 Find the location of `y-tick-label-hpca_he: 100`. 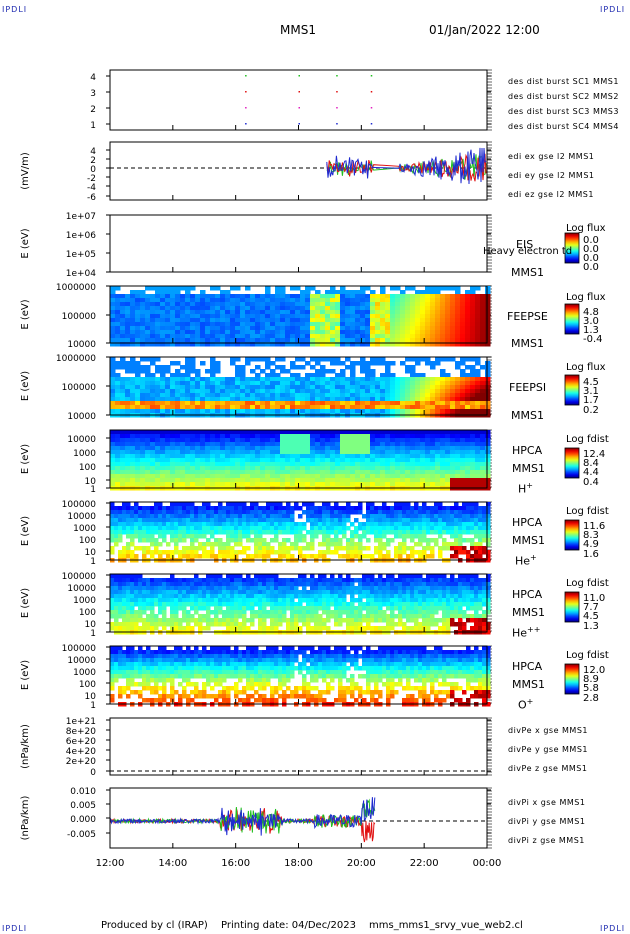

y-tick-label-hpca_he: 100 is located at coordinates (87, 541).